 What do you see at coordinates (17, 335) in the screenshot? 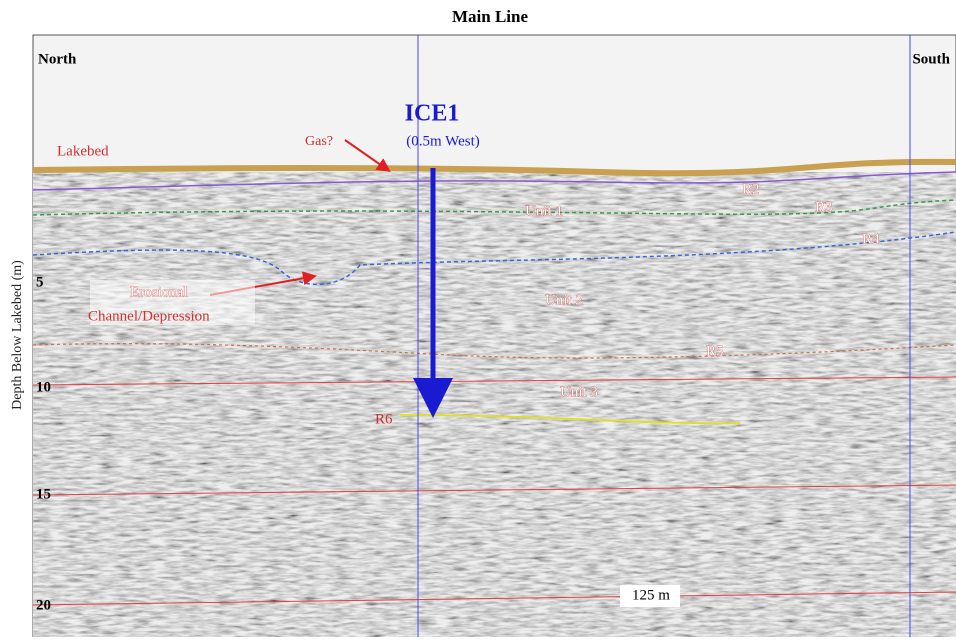
I see `axis-title: Depth Below Lakebed (m)` at bounding box center [17, 335].